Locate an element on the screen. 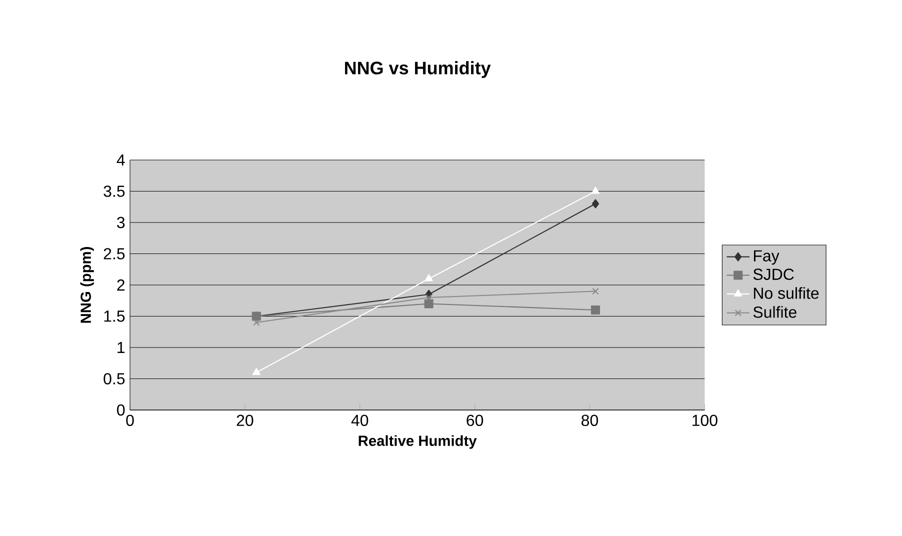  y-tick-label: 1 is located at coordinates (121, 348).